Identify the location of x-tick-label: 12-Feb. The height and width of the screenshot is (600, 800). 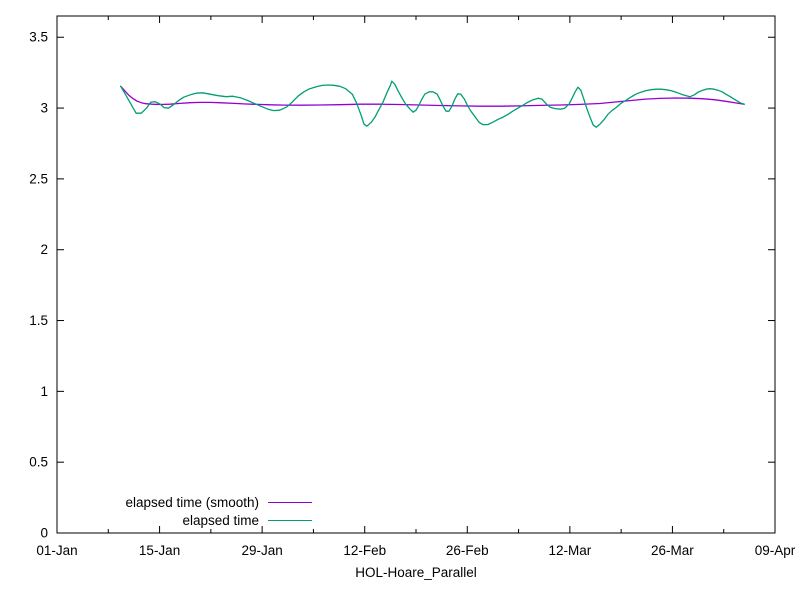
(364, 550).